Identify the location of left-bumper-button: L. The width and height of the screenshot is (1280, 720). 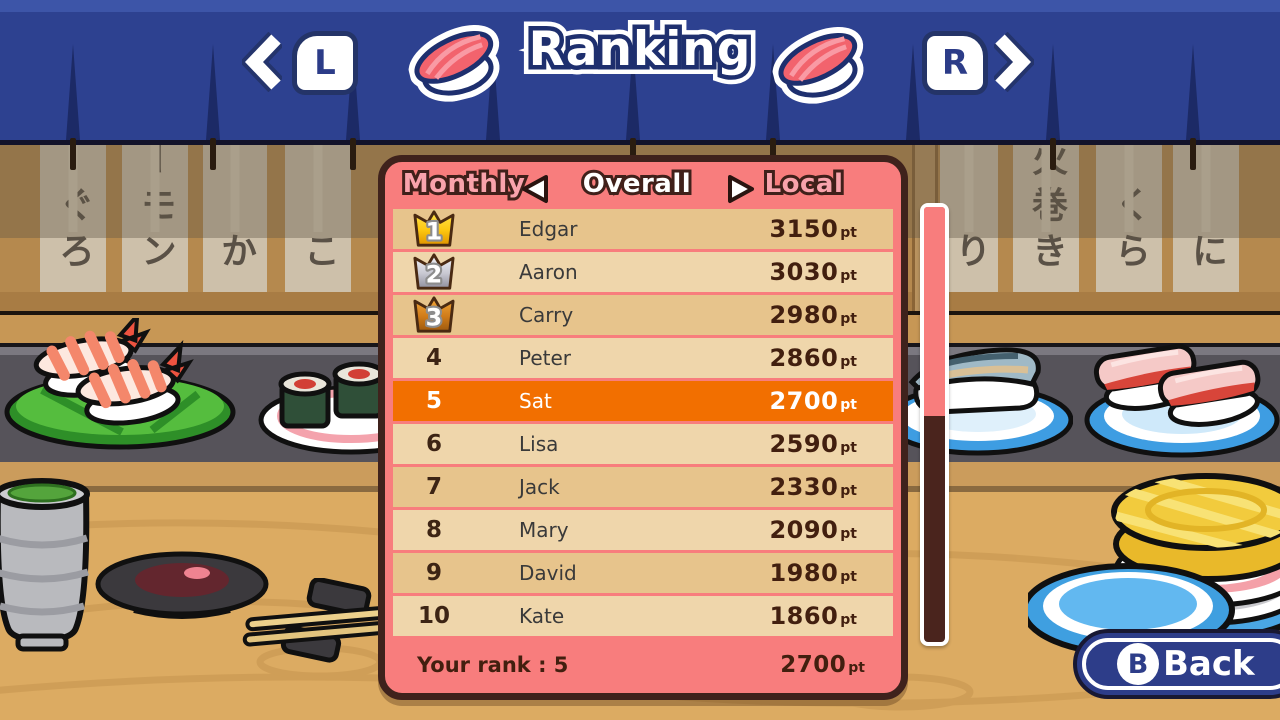
(325, 63).